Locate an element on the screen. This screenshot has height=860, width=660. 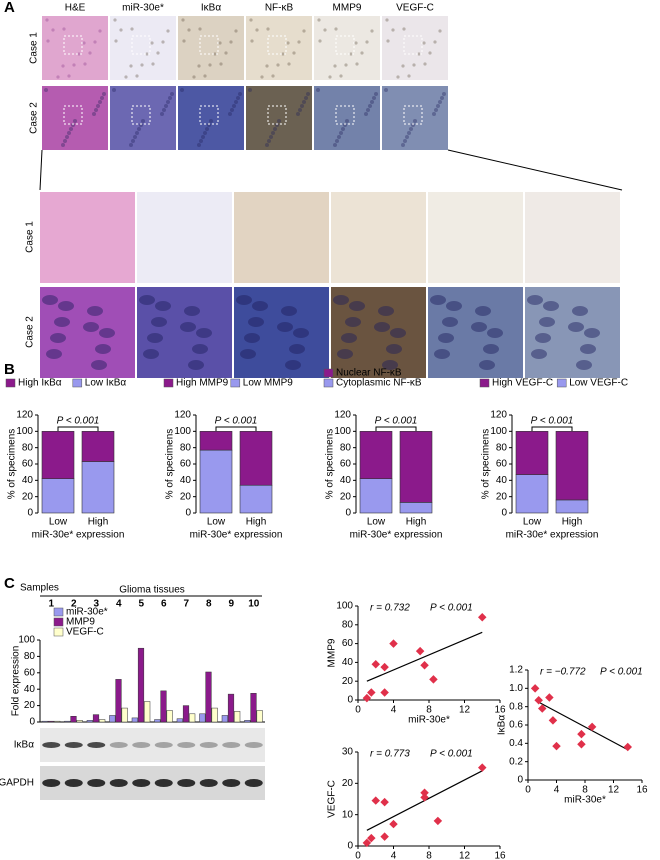
y-axis-label: IκBα is located at coordinates (502, 725).